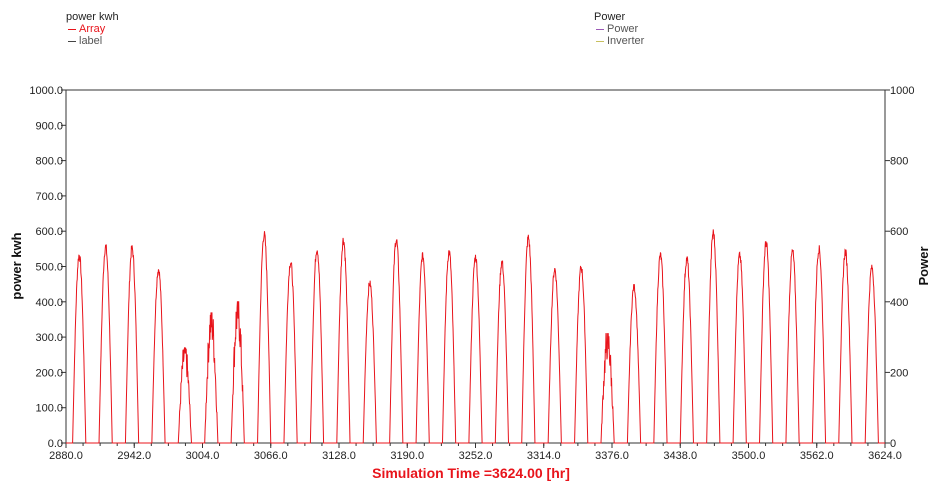  Describe the element at coordinates (817, 456) in the screenshot. I see `x-tick-label: 3562.0` at that location.